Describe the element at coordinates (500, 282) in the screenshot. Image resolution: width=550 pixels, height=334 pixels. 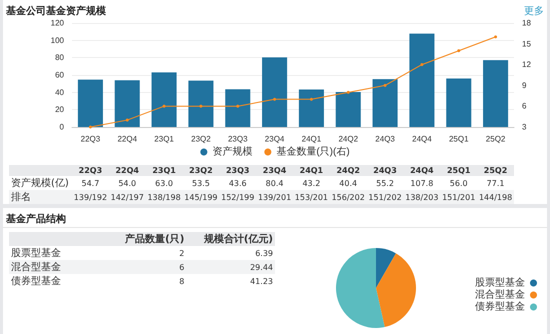
I see `legend-label: 股票型基金` at that location.